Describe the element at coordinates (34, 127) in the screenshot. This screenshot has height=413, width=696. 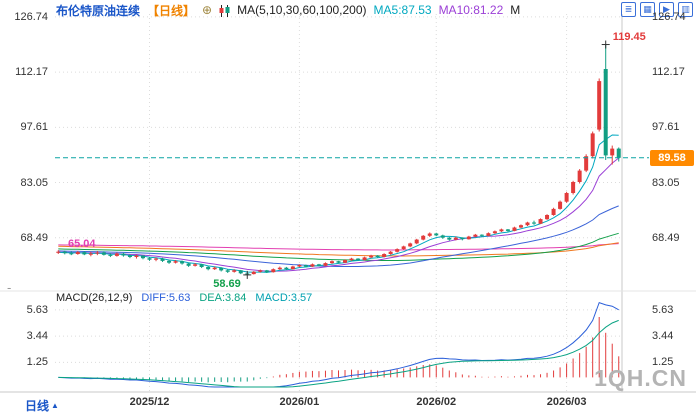
I see `y-axis-label-left: 97.61` at that location.